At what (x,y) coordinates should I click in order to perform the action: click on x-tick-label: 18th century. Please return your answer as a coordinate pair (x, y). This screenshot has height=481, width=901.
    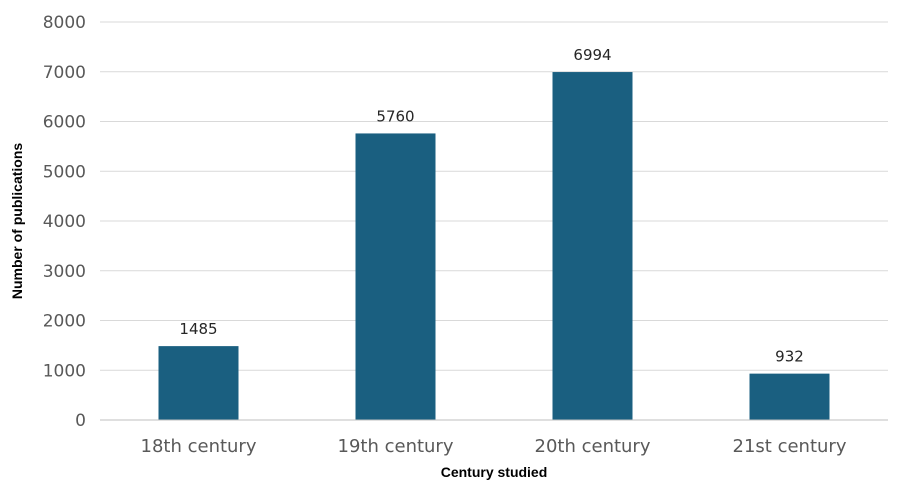
    Looking at the image, I should click on (199, 446).